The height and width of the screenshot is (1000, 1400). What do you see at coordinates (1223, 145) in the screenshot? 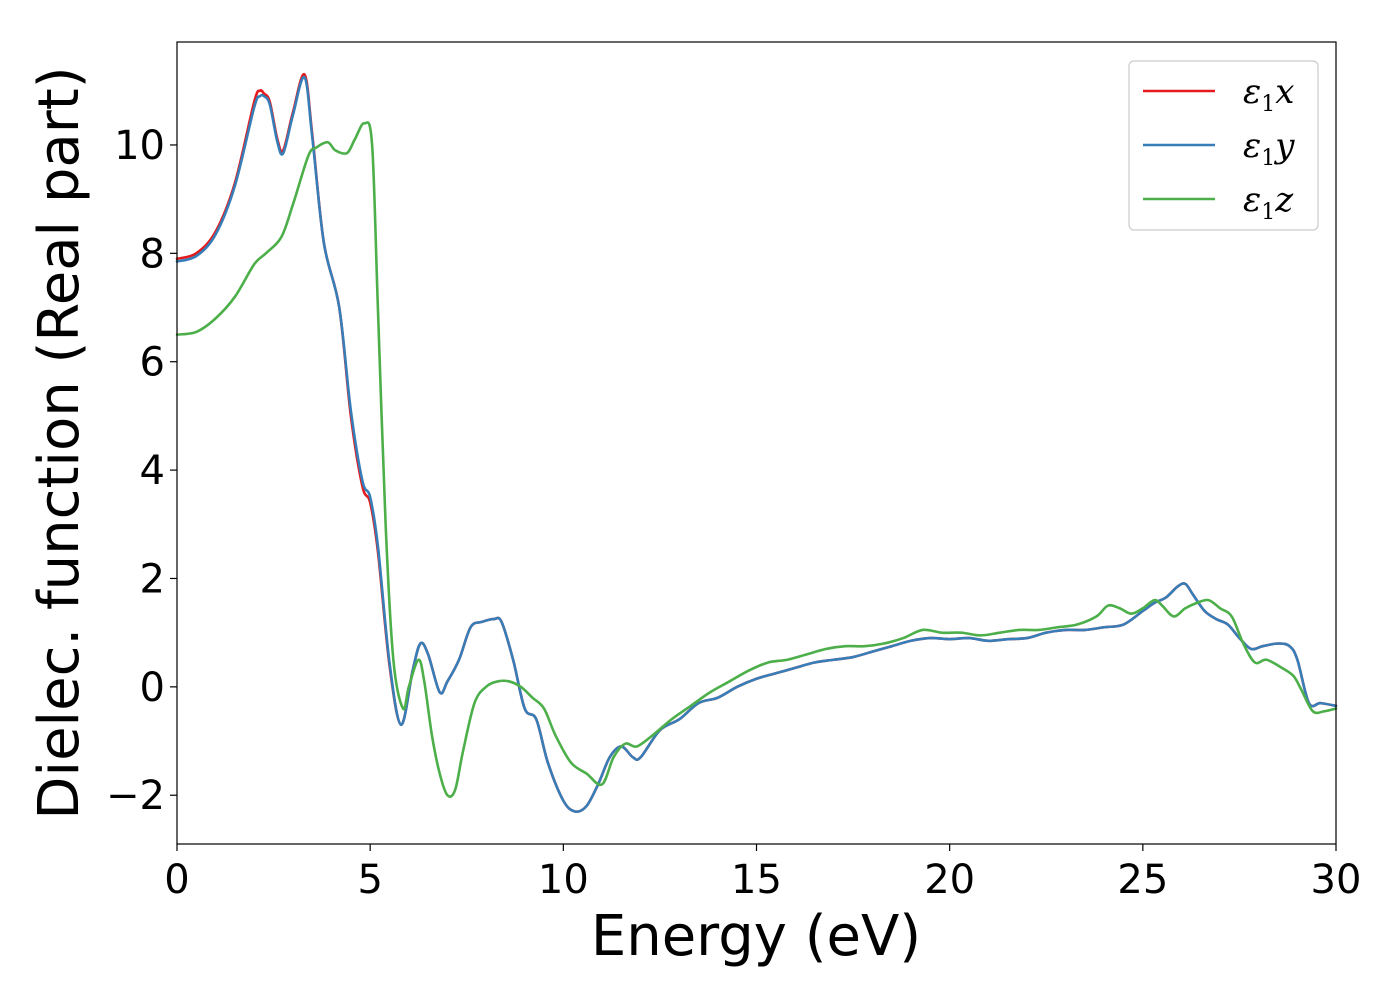
I see `legend-box` at bounding box center [1223, 145].